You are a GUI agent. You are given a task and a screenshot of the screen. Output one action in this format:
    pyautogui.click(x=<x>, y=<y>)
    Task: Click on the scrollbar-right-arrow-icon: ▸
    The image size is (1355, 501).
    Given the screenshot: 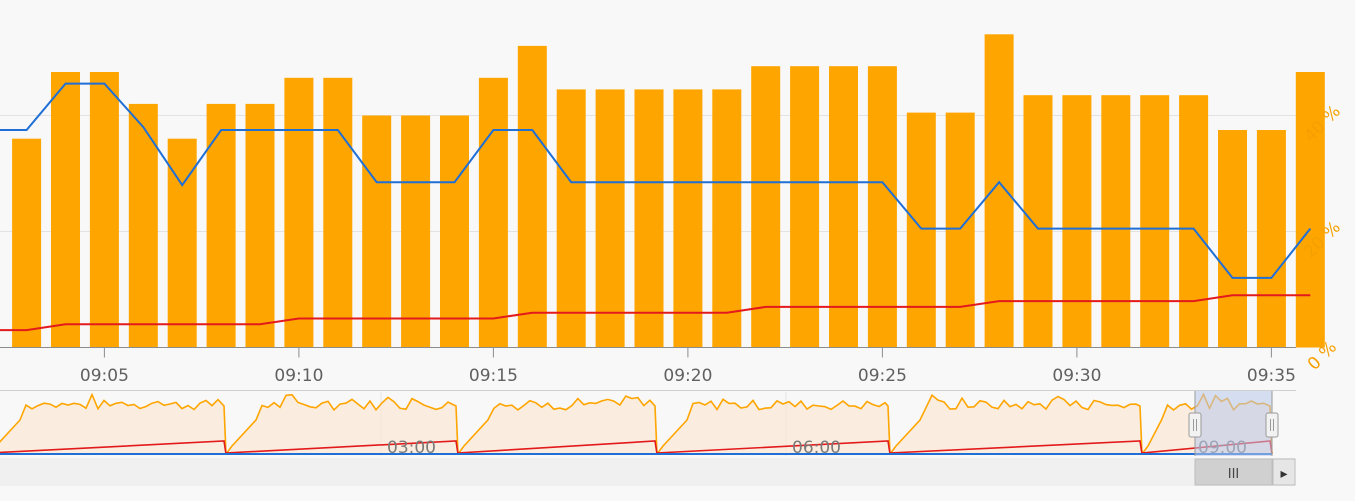 What is the action you would take?
    pyautogui.click(x=1283, y=474)
    